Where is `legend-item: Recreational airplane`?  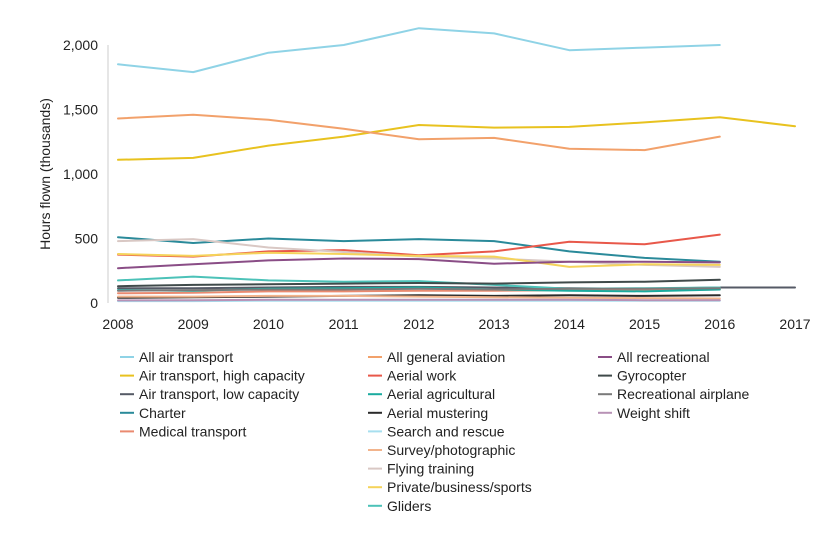 legend-item: Recreational airplane is located at coordinates (674, 394).